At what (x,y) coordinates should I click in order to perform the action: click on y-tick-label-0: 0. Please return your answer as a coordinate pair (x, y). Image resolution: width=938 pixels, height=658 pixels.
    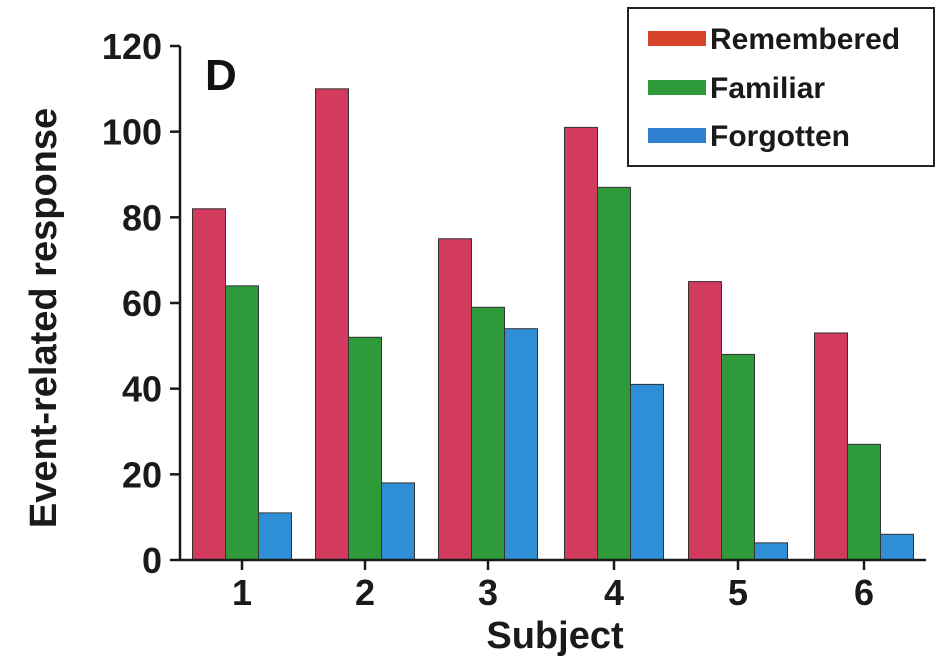
    Looking at the image, I should click on (152, 560).